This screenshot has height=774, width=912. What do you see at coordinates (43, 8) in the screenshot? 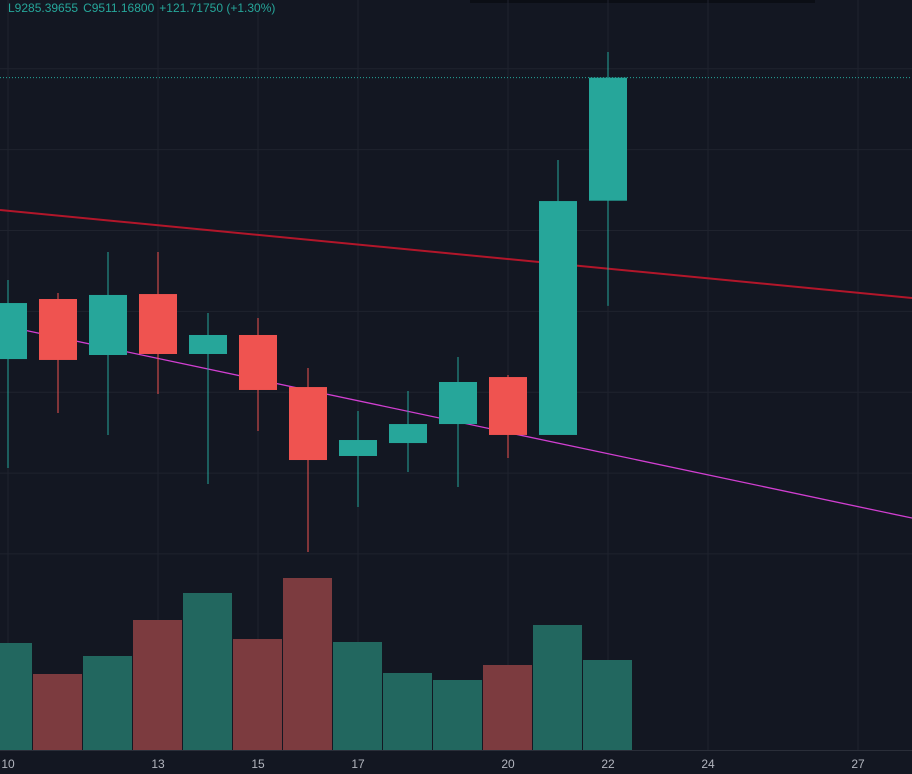
I see `ohlc-value: L9285.39655` at bounding box center [43, 8].